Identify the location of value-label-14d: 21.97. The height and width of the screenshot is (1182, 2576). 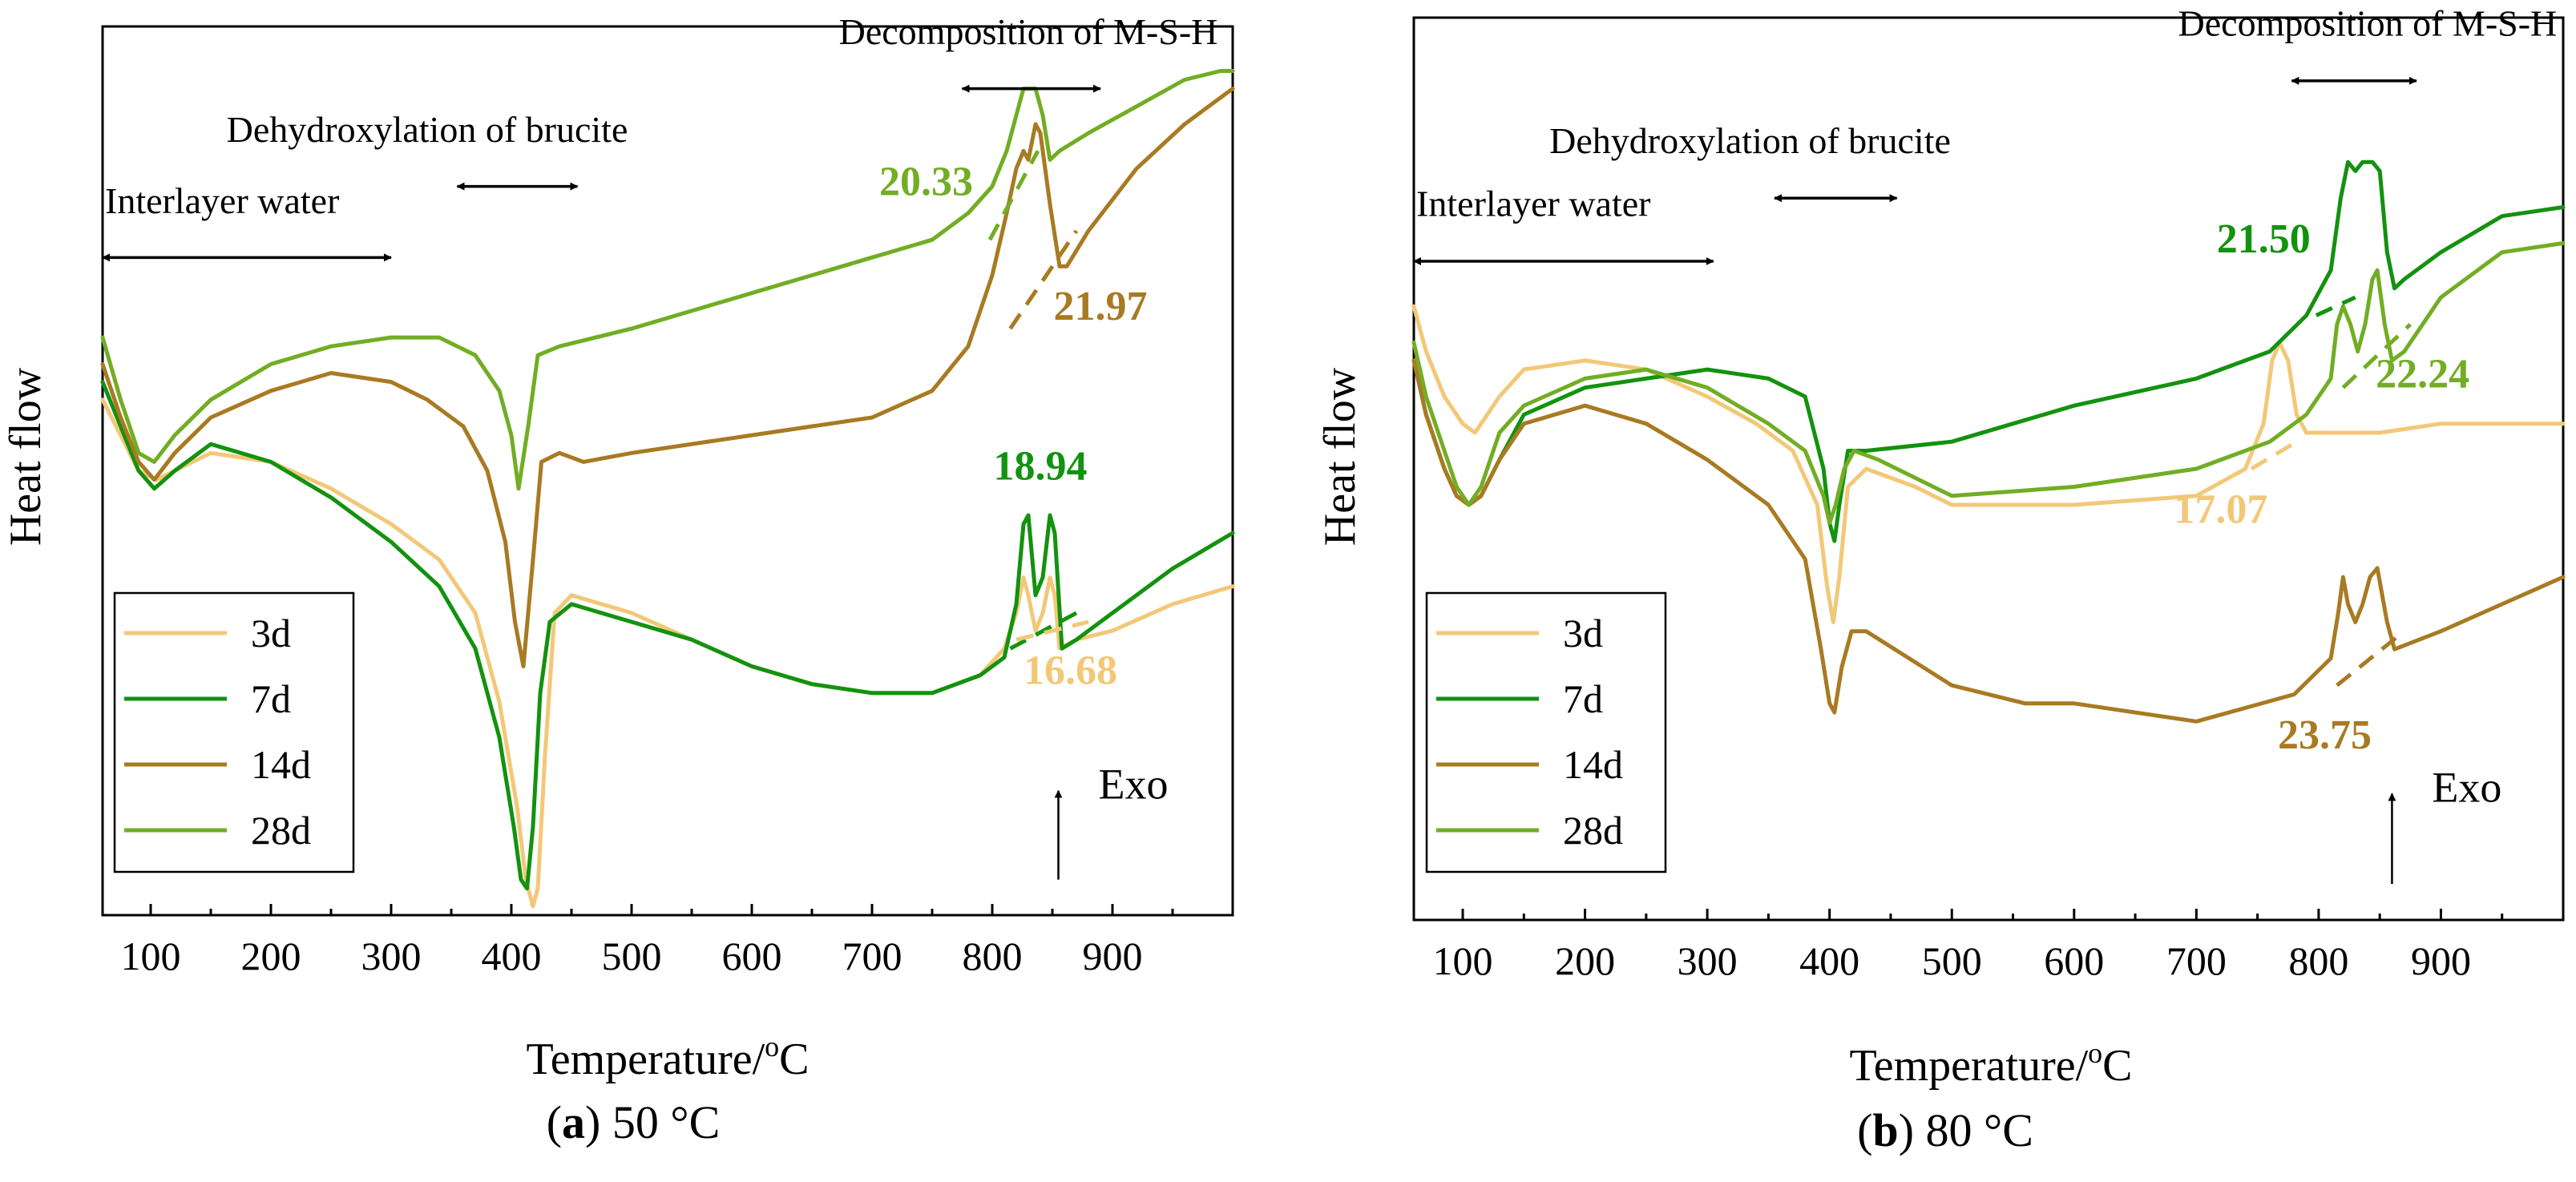
(1101, 306).